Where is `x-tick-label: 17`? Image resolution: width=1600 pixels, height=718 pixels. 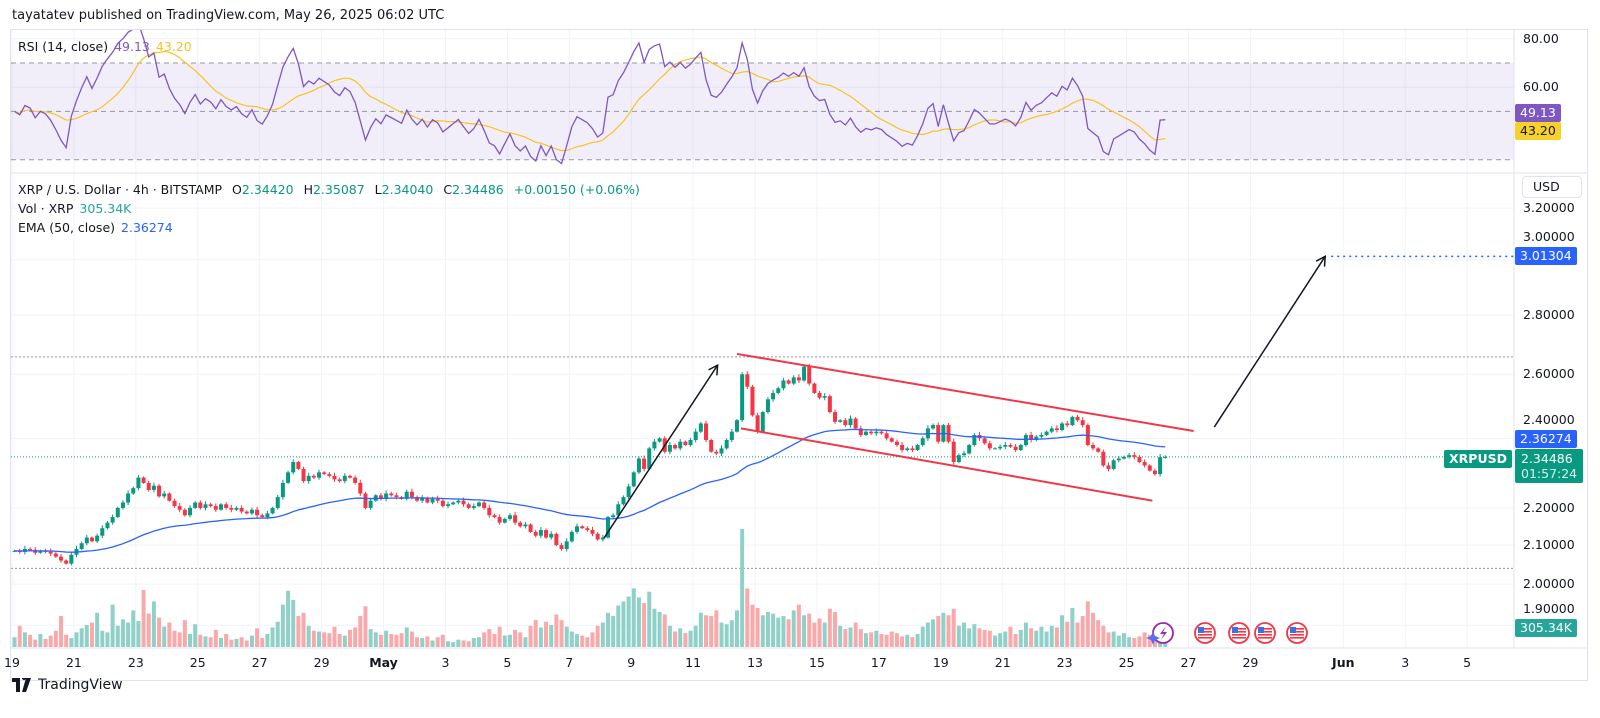
x-tick-label: 17 is located at coordinates (878, 662).